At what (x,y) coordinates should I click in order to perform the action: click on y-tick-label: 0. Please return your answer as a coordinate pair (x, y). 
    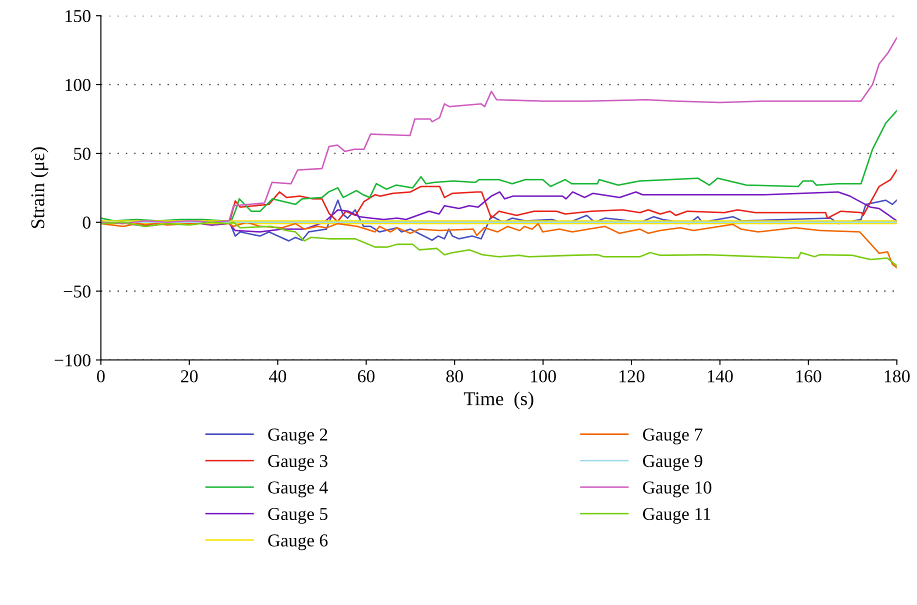
    Looking at the image, I should click on (86, 222).